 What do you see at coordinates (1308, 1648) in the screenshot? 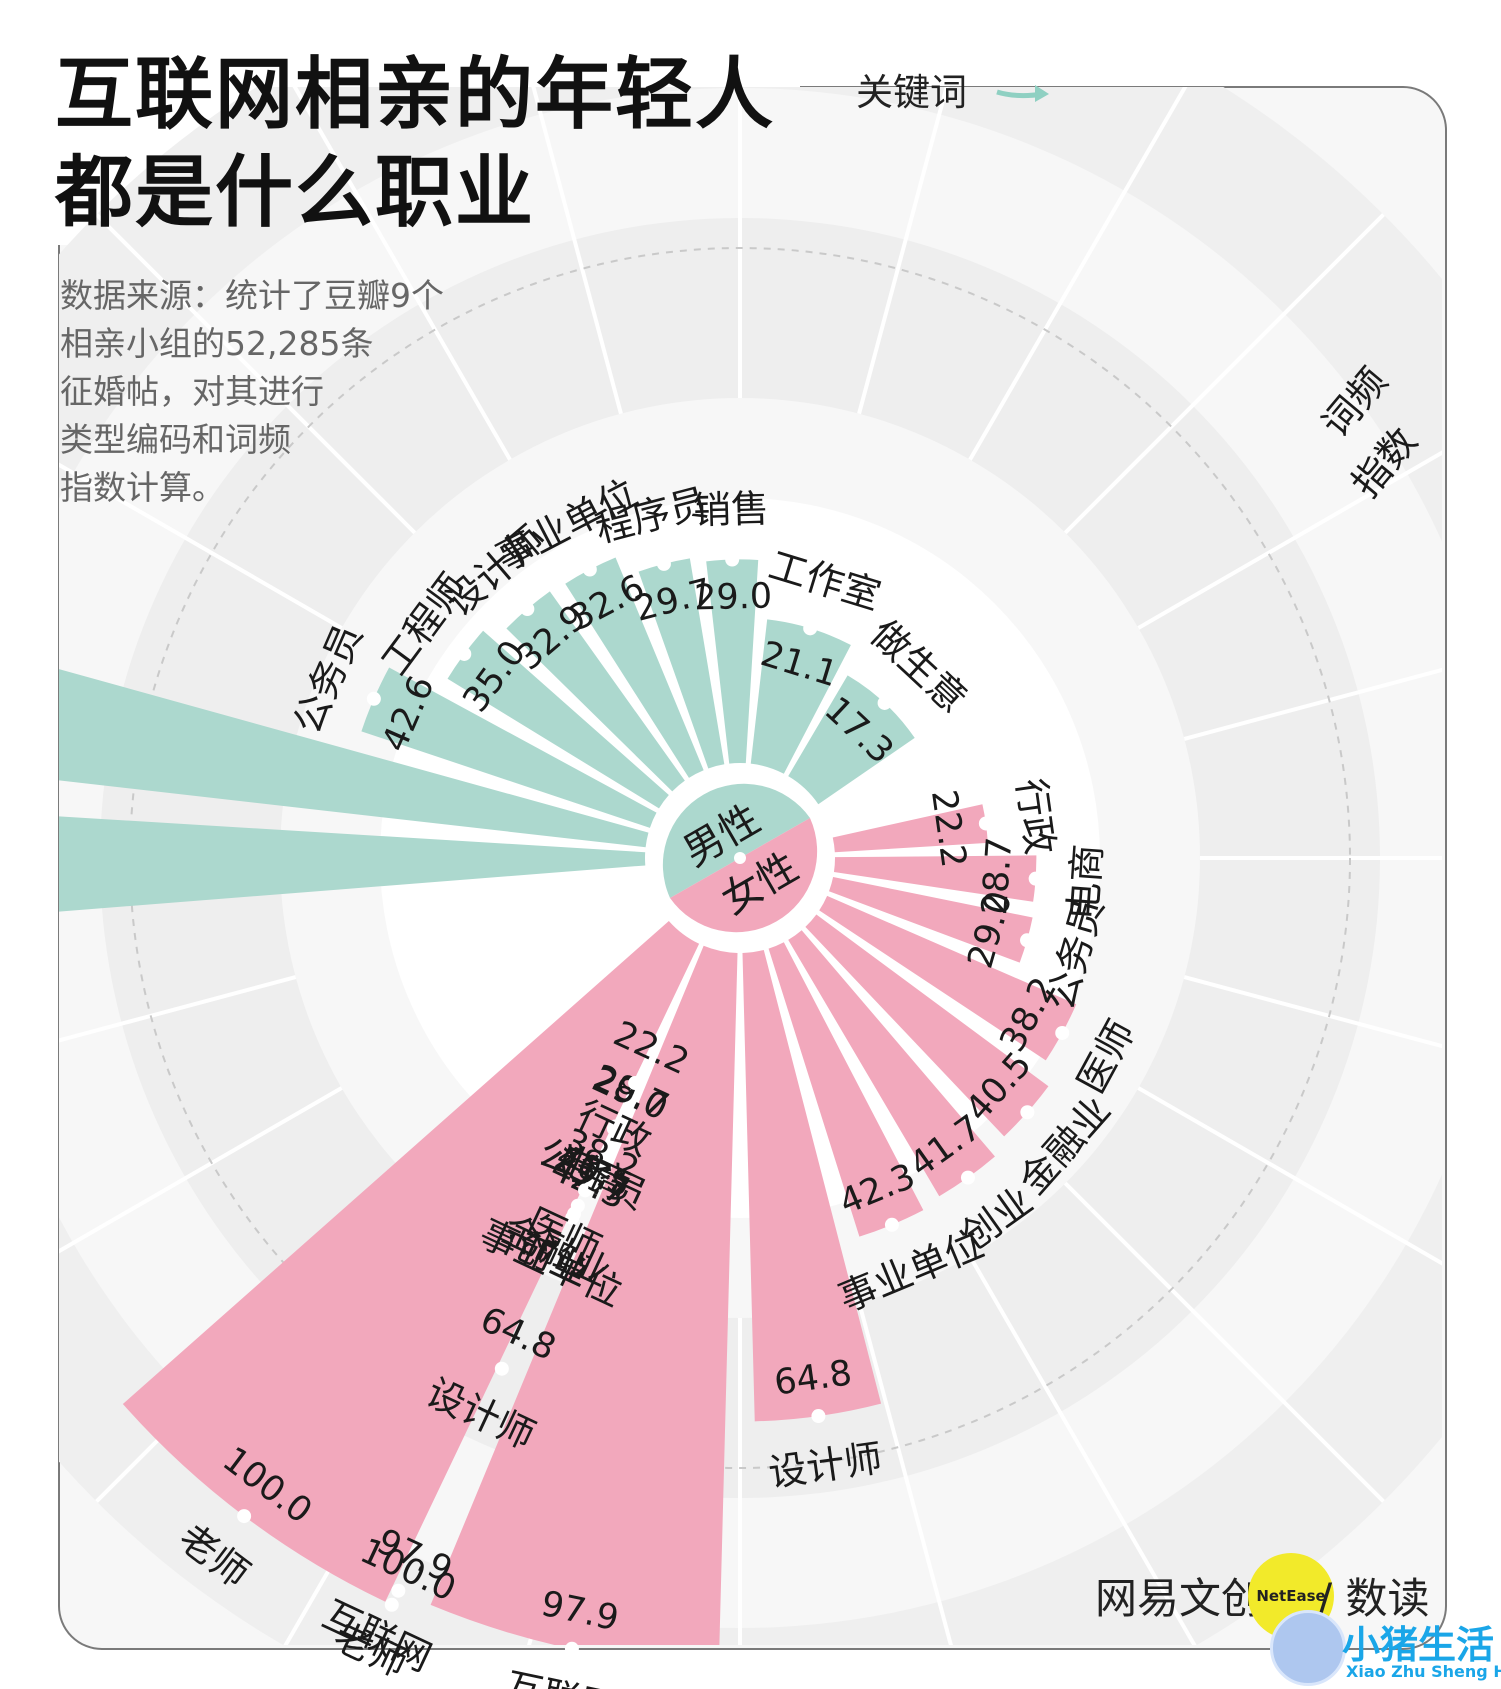
I see `pig-avatar-icon` at bounding box center [1308, 1648].